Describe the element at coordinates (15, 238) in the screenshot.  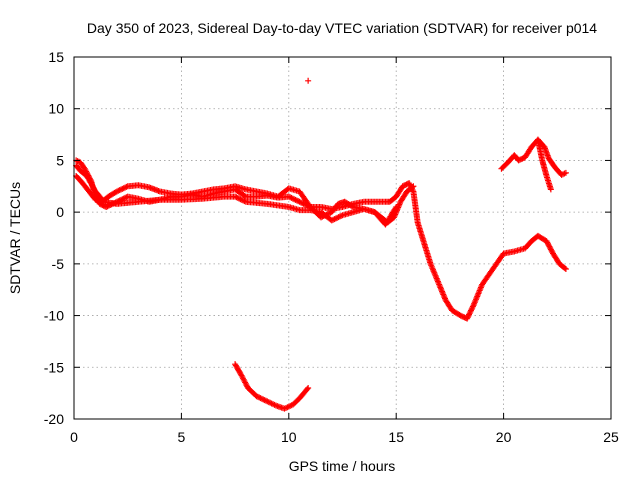
I see `y-axis-title: SDTVAR / TECUs` at that location.